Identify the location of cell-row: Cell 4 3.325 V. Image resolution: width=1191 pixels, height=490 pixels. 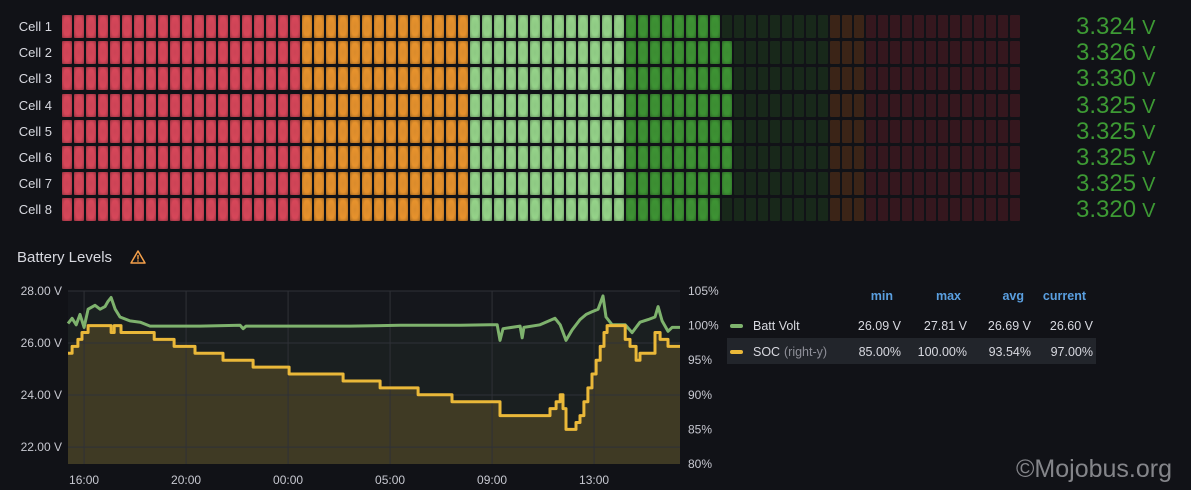
(595, 105).